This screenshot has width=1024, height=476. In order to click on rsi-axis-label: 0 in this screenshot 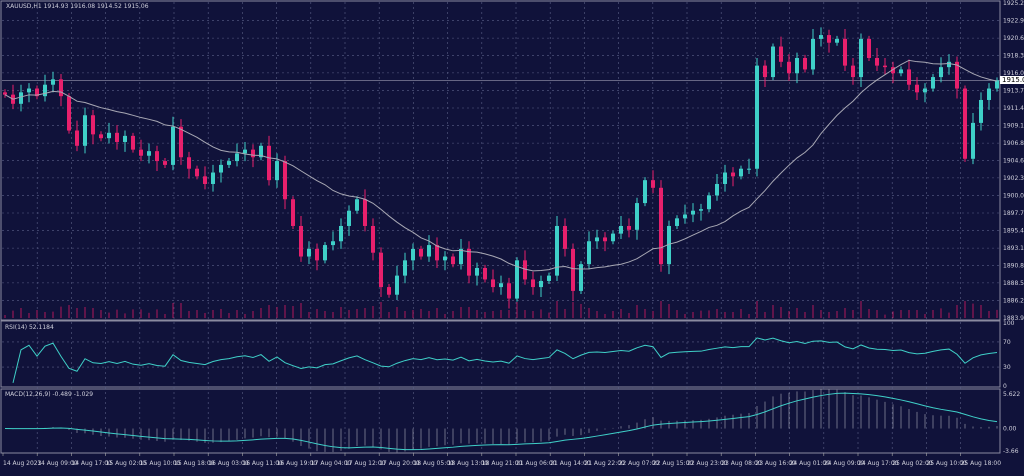, I will do `click(1005, 386)`.